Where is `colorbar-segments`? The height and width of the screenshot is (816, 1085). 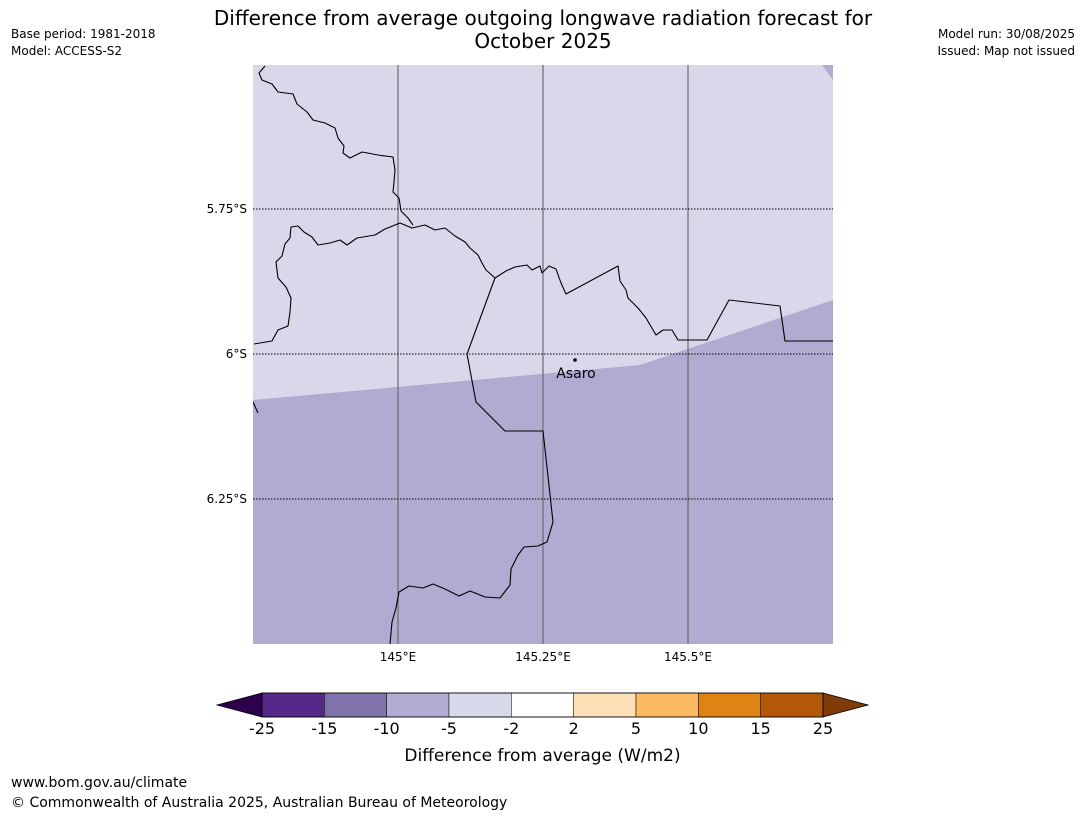
colorbar-segments is located at coordinates (542, 705).